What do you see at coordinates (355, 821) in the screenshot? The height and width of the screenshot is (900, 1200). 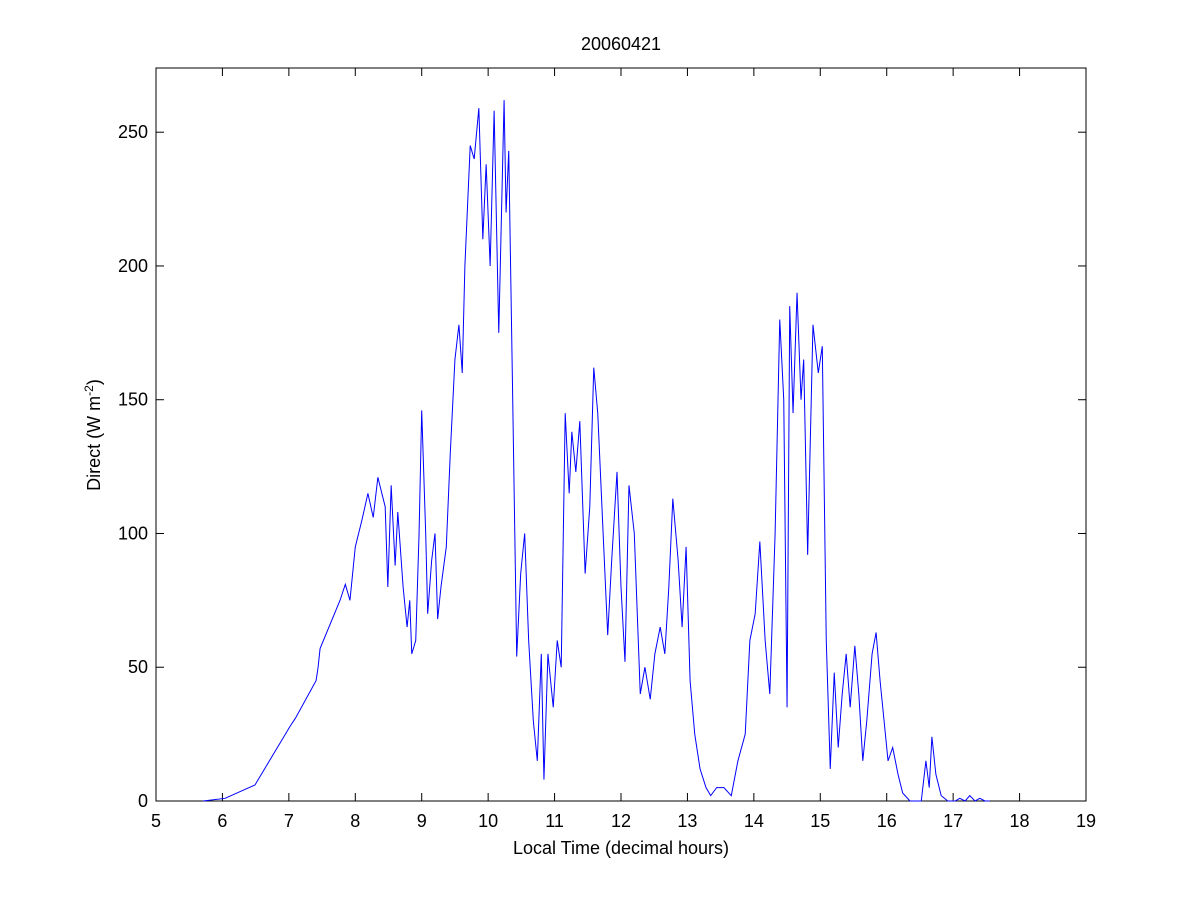 I see `x-tick-label: 8` at bounding box center [355, 821].